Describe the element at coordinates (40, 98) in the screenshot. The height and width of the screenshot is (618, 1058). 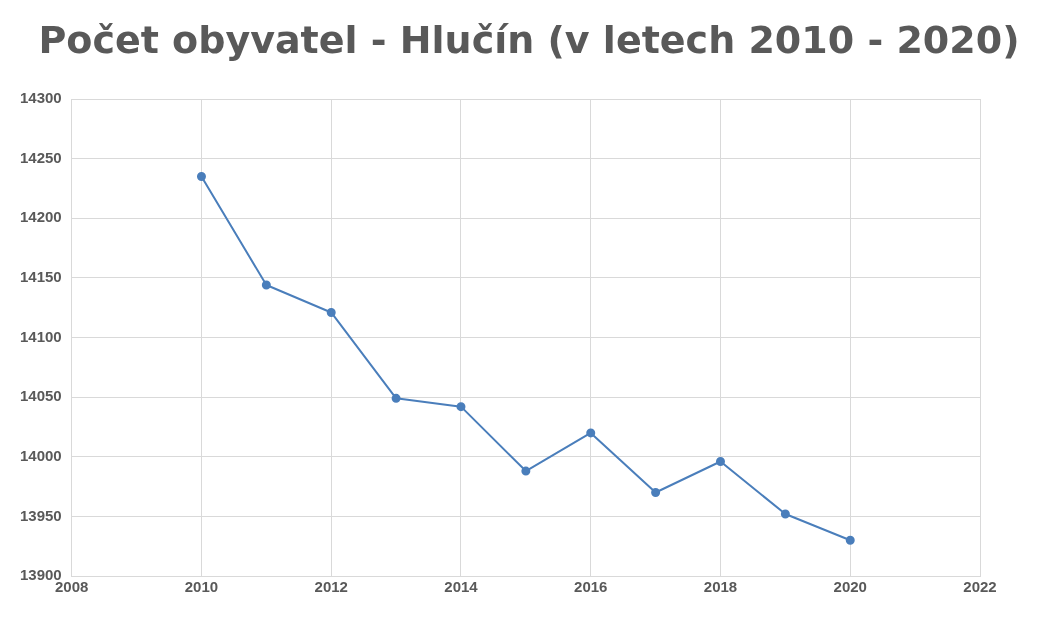
I see `y-tick-label: 14300` at that location.